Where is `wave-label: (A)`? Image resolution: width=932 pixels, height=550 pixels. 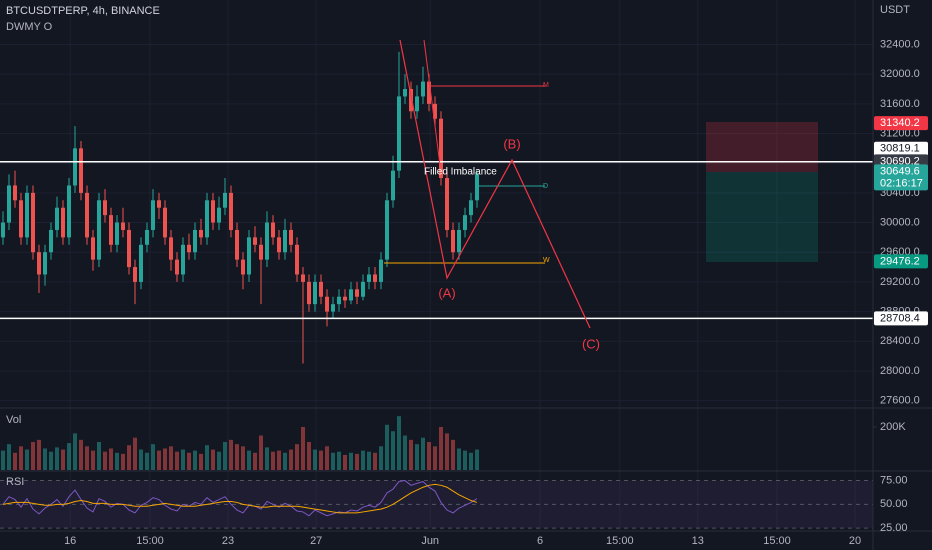 wave-label: (A) is located at coordinates (446, 292).